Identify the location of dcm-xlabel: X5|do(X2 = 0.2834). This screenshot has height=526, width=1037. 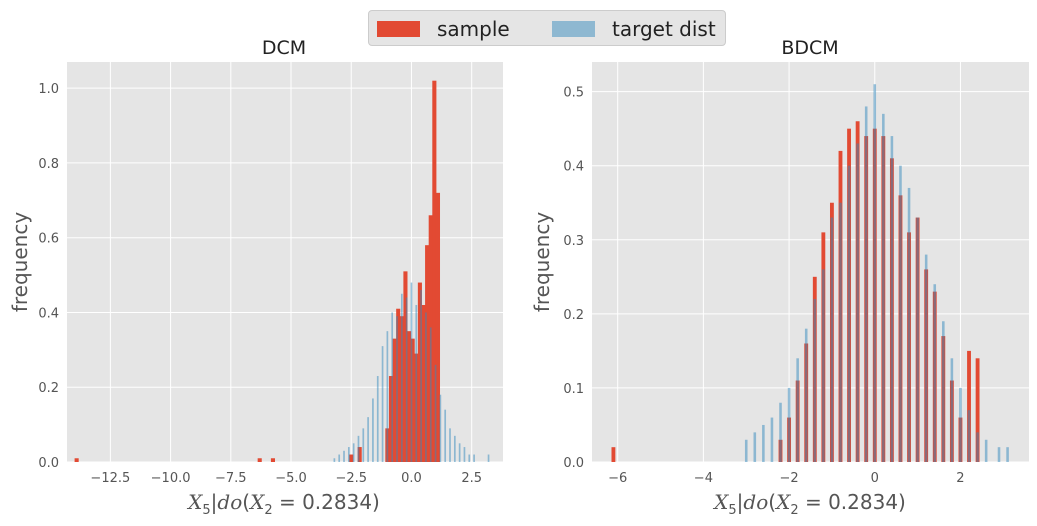
(283, 504).